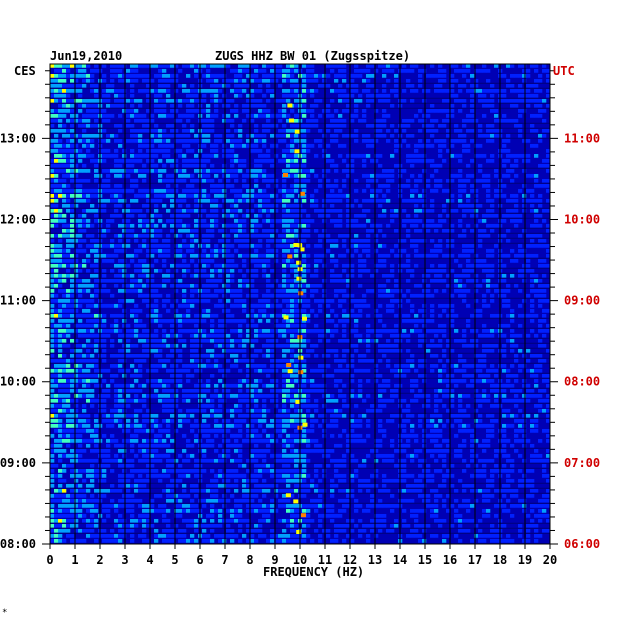 Image resolution: width=630 pixels, height=624 pixels. Describe the element at coordinates (582, 382) in the screenshot. I see `right-time-label: 08:00` at that location.